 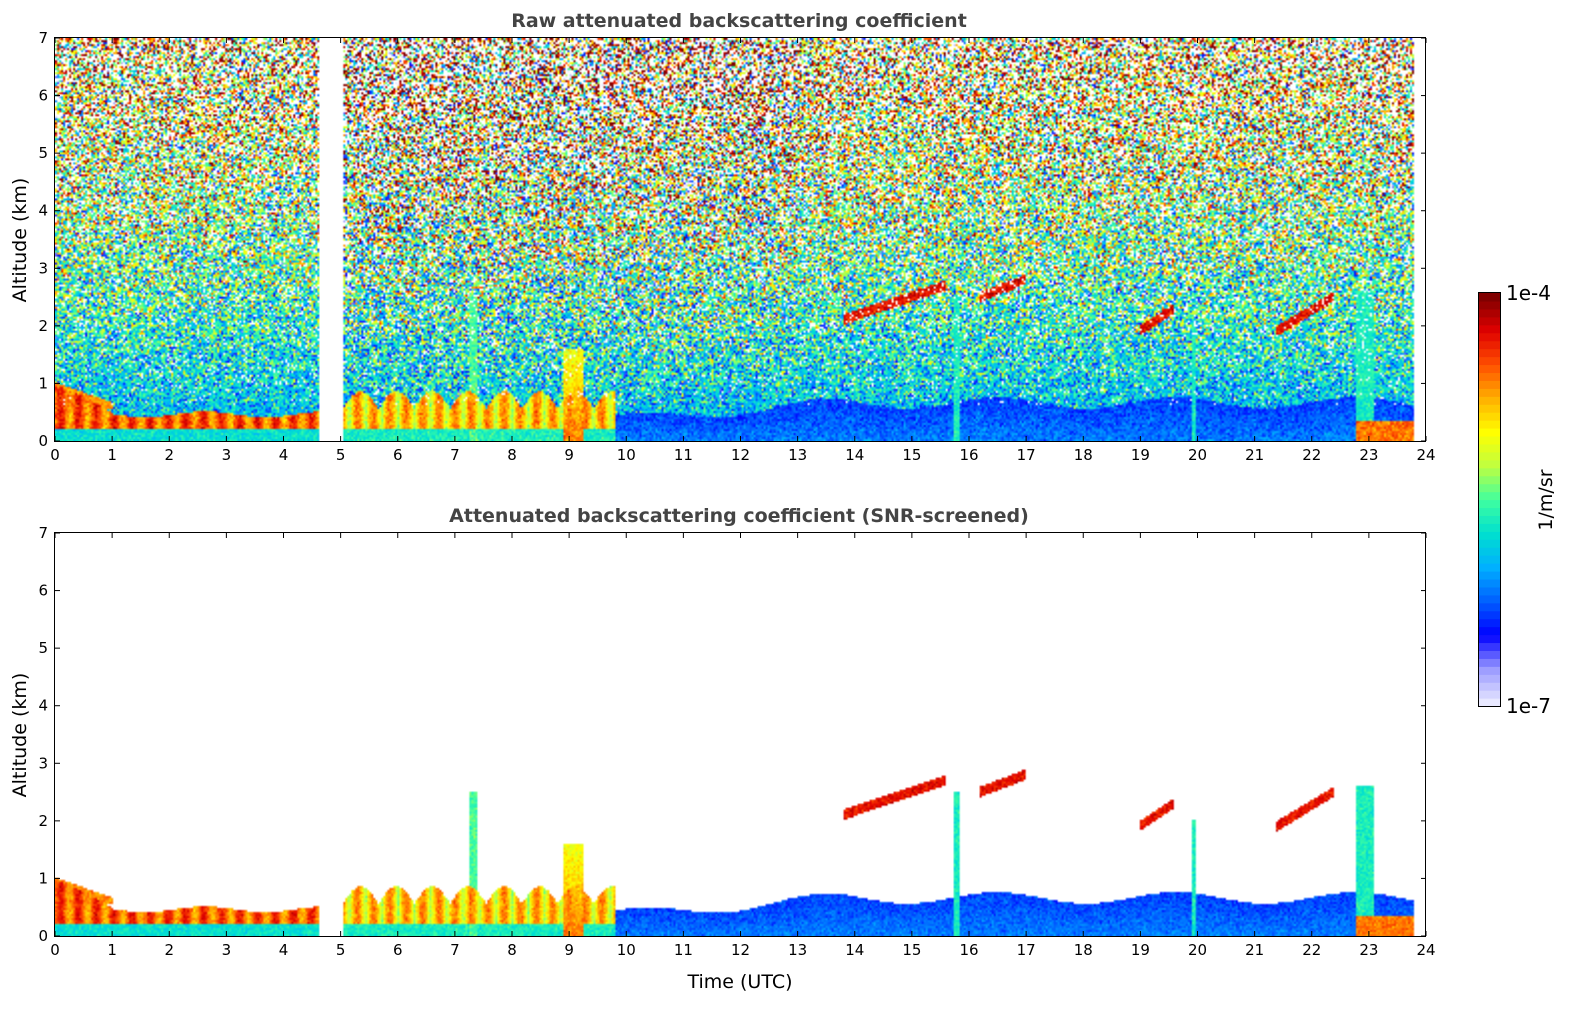 I want to click on x-tick-label: 15, so click(x=911, y=455).